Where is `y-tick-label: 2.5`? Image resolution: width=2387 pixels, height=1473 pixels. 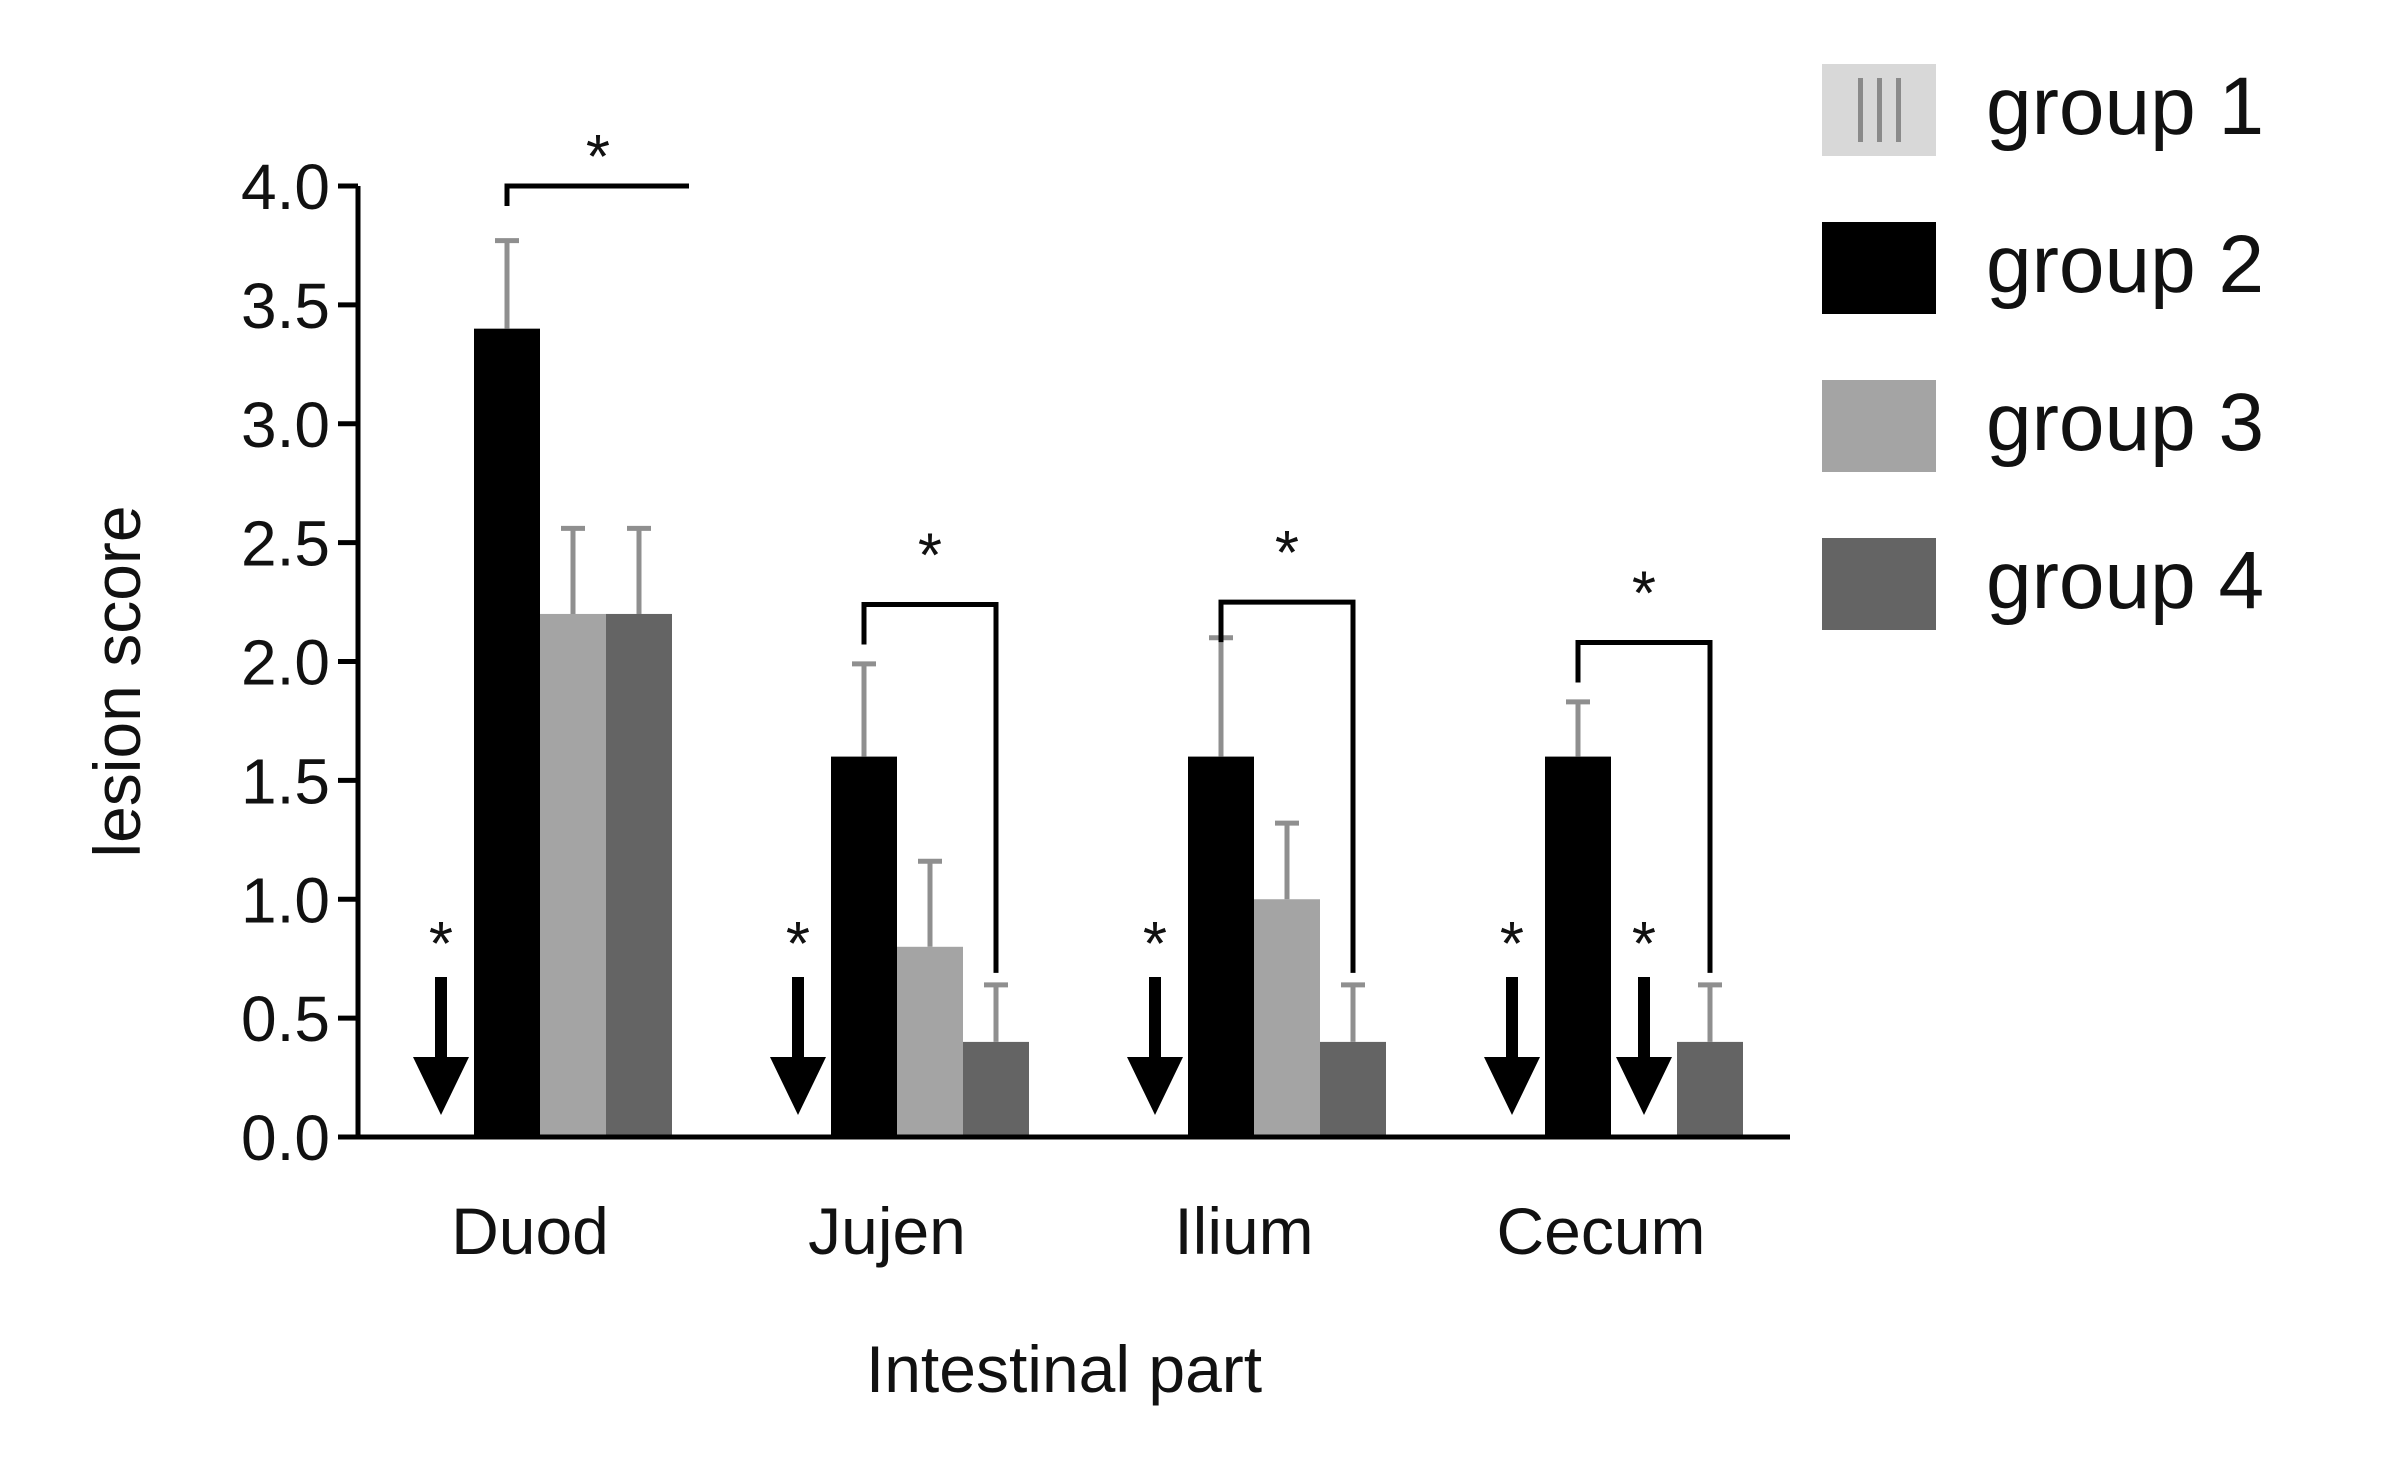 y-tick-label: 2.5 is located at coordinates (285, 544).